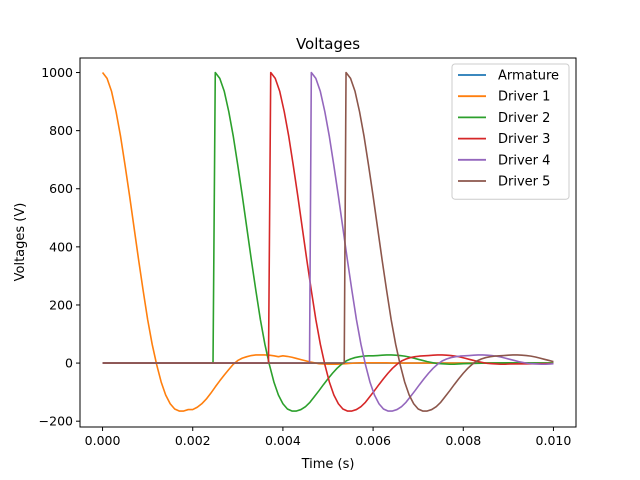  I want to click on y-axis-label: Voltages (V), so click(20, 242).